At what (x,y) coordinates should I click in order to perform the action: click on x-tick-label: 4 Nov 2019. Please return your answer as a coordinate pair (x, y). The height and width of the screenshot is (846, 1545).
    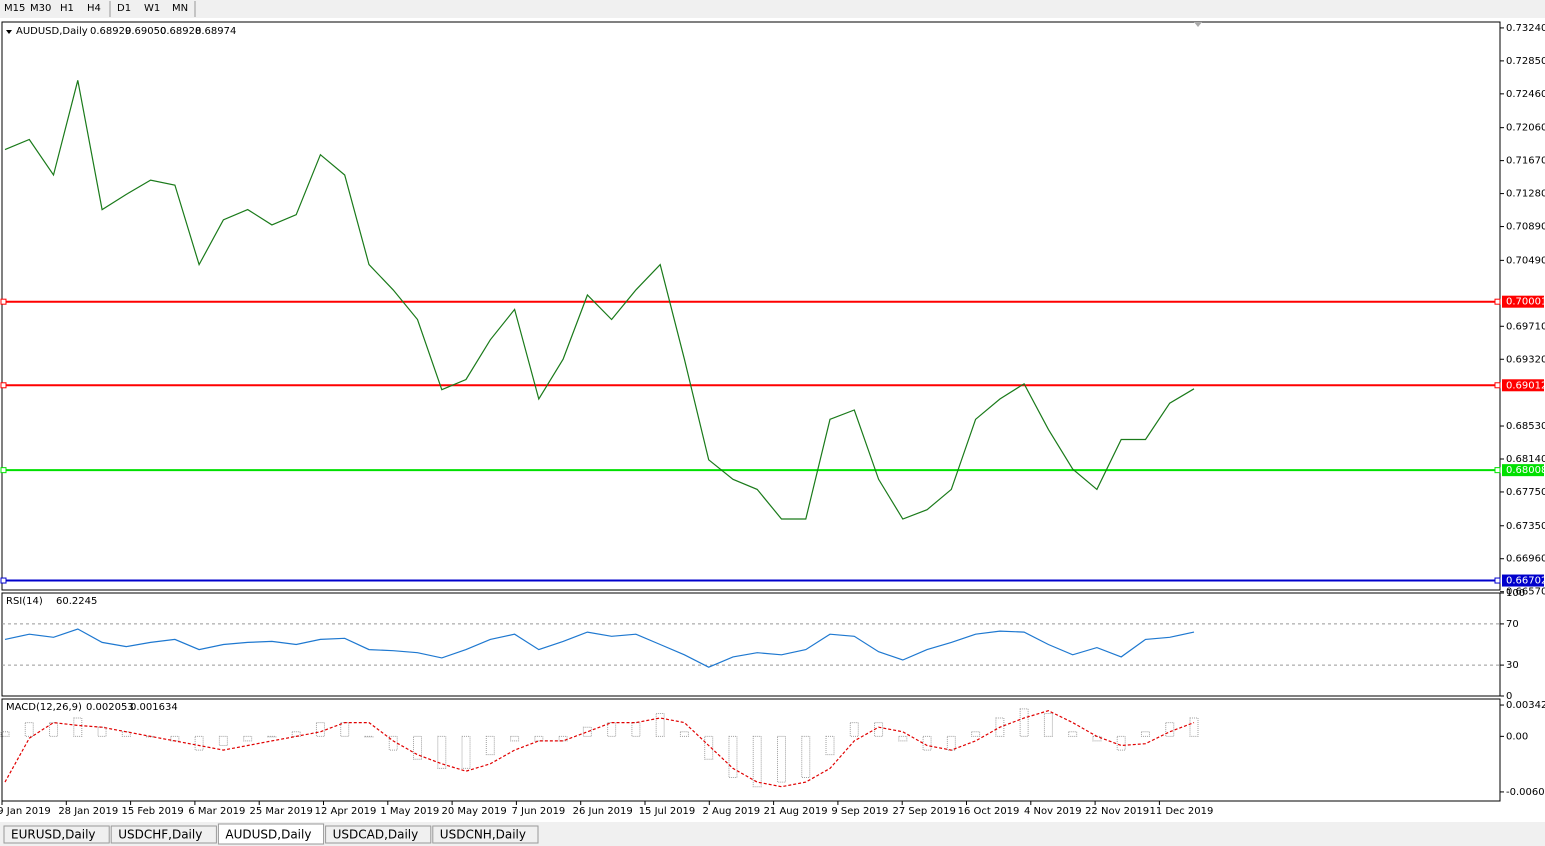
    Looking at the image, I should click on (1053, 811).